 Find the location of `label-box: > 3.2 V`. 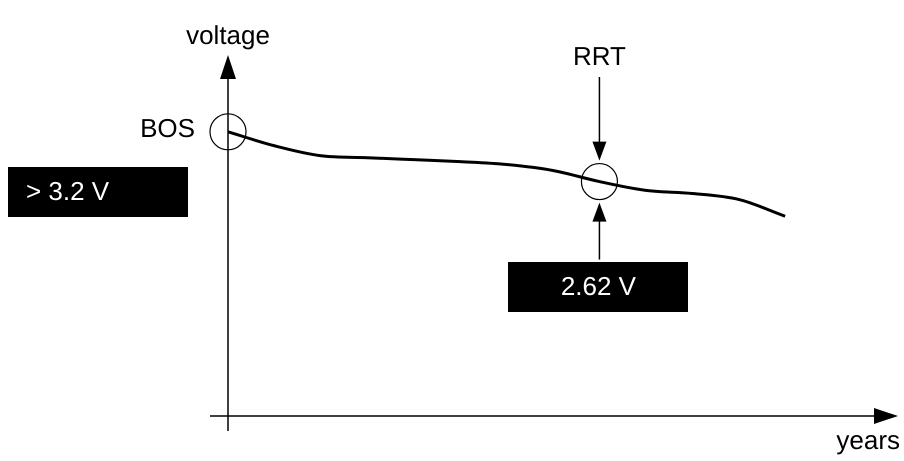

label-box: > 3.2 V is located at coordinates (98, 191).